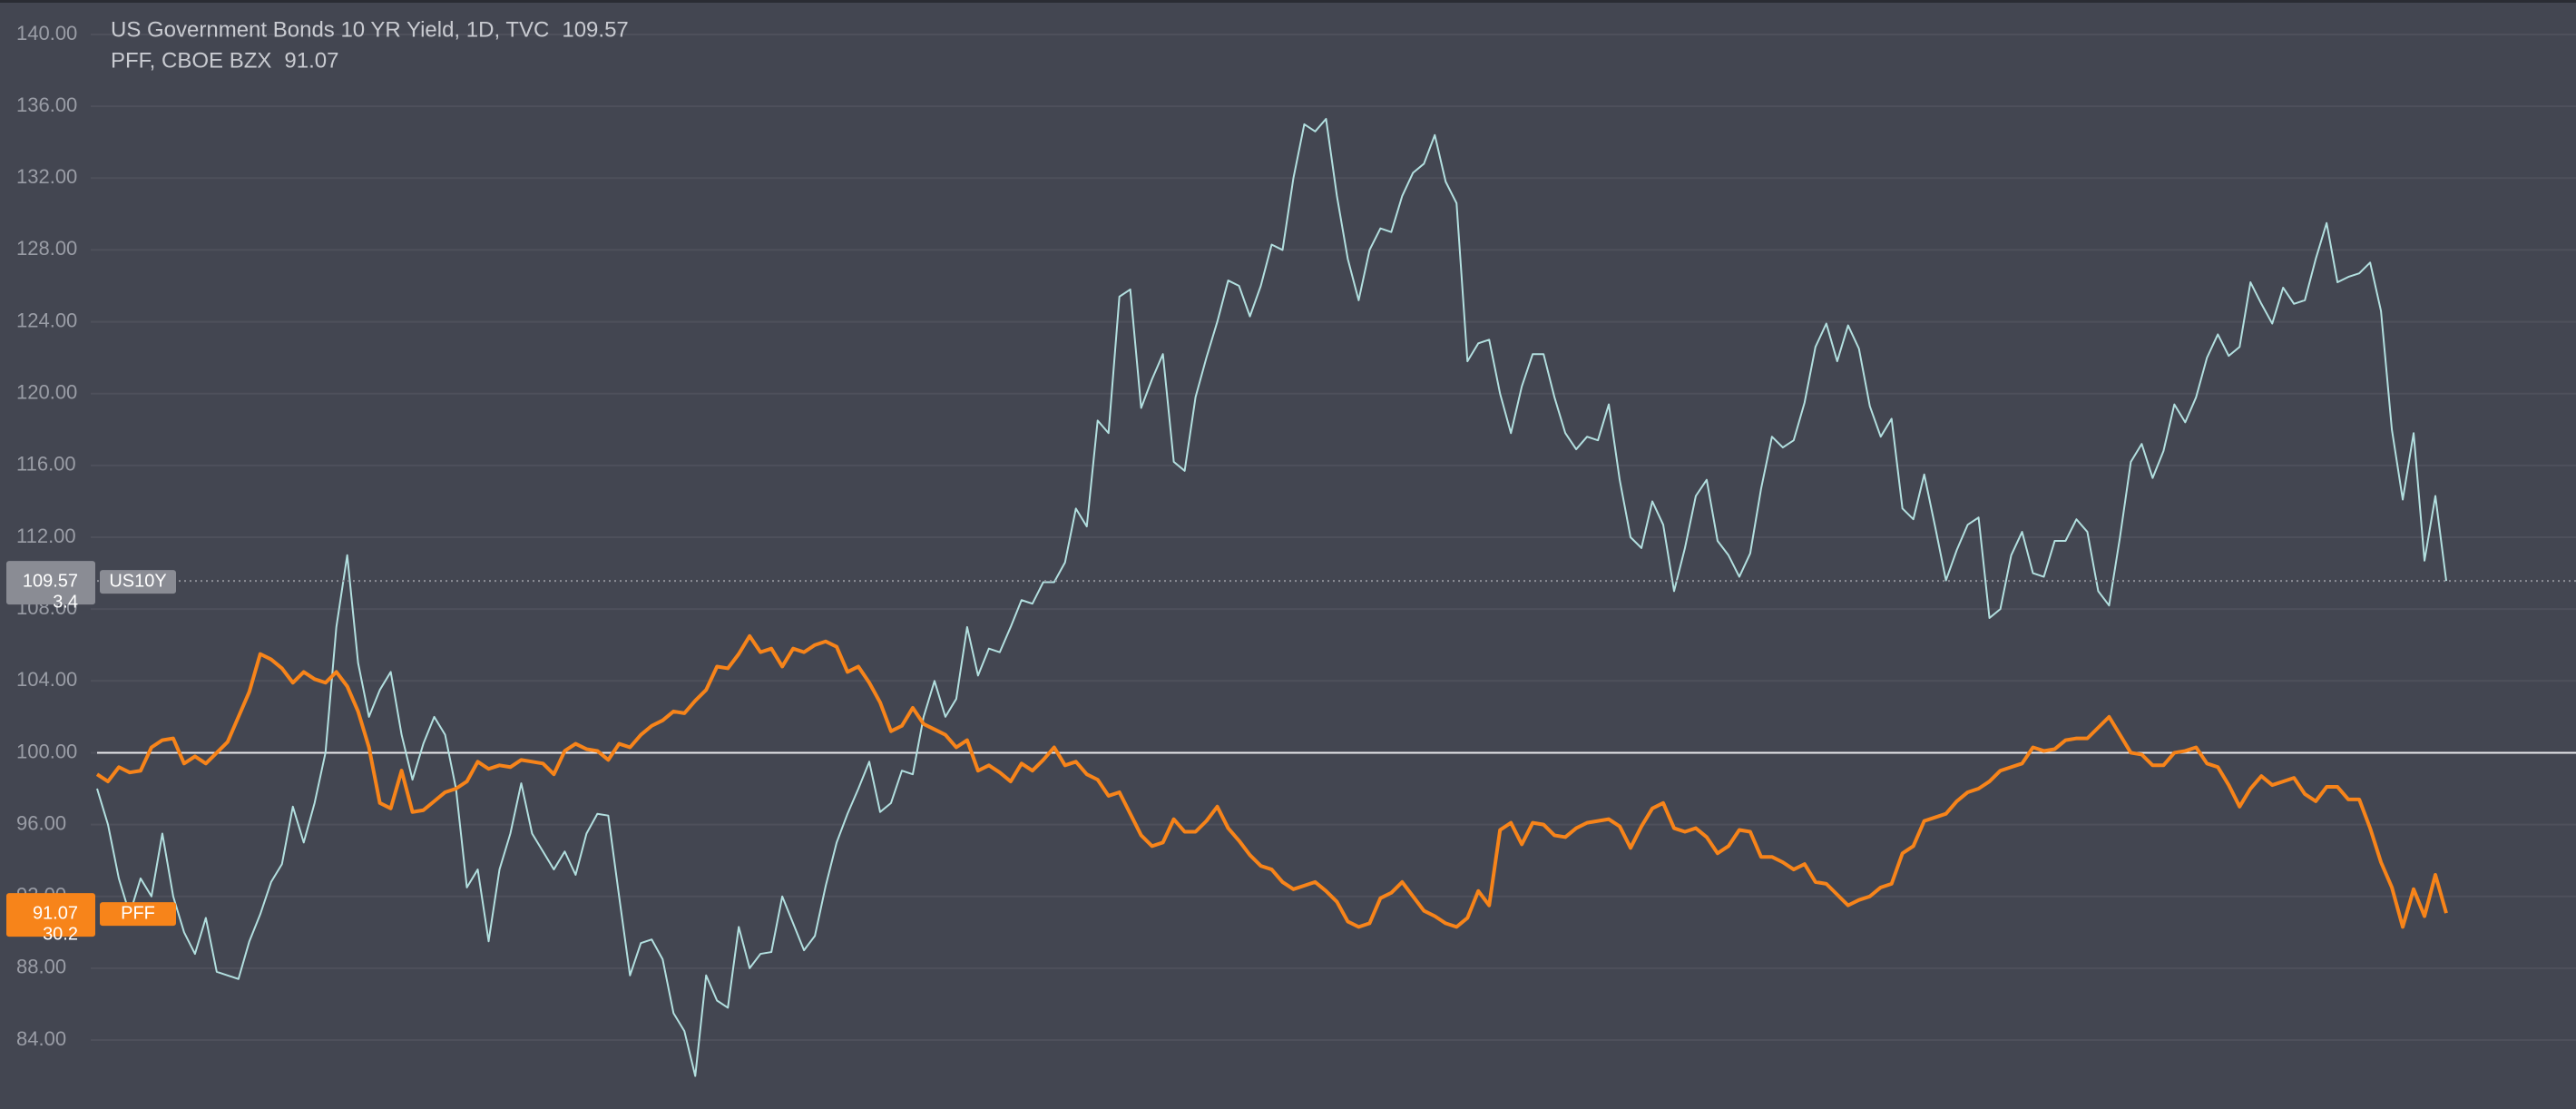 This screenshot has height=1109, width=2576. Describe the element at coordinates (60, 934) in the screenshot. I see `price-badge-change: 30.2` at that location.